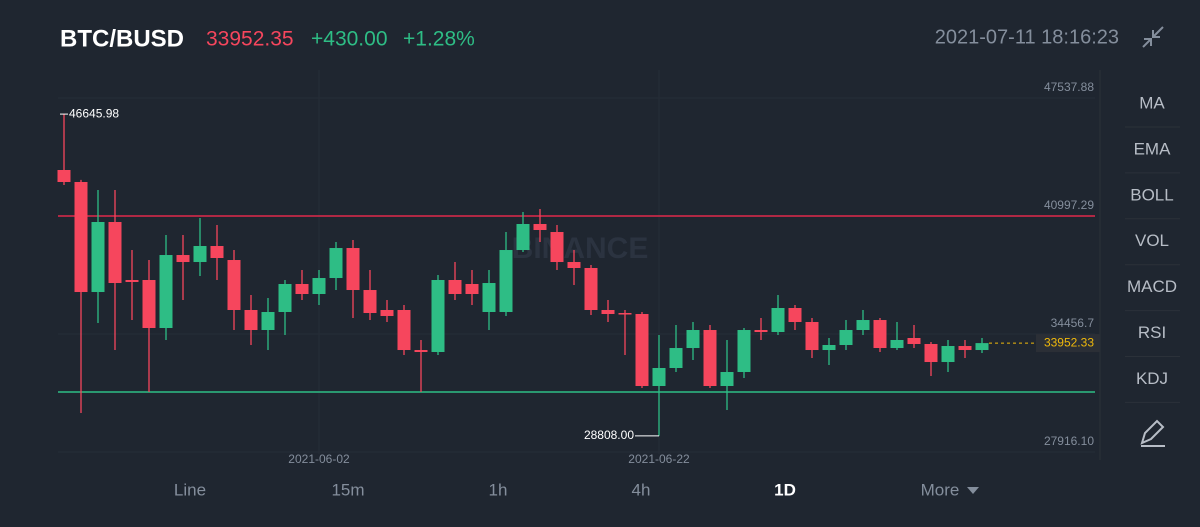  Describe the element at coordinates (347, 489) in the screenshot. I see `interval-tab: 15m` at that location.